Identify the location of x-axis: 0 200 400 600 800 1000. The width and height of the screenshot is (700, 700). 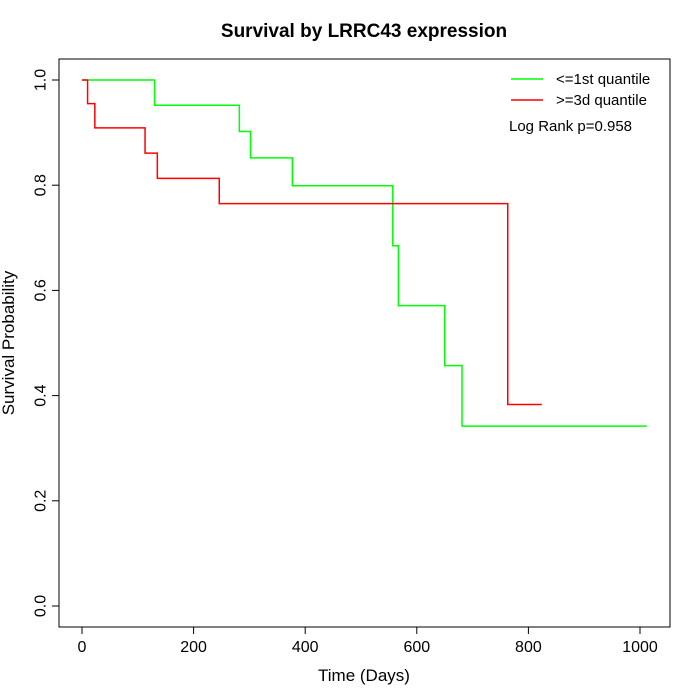
(368, 641).